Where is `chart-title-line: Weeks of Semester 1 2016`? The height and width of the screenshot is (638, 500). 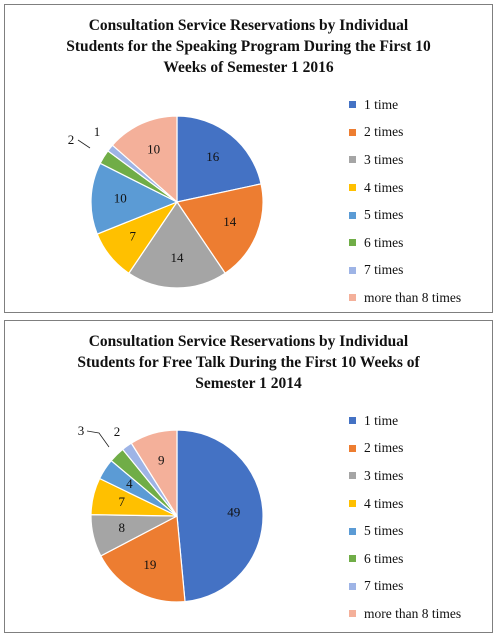
chart-title-line: Weeks of Semester 1 2016 is located at coordinates (248, 67).